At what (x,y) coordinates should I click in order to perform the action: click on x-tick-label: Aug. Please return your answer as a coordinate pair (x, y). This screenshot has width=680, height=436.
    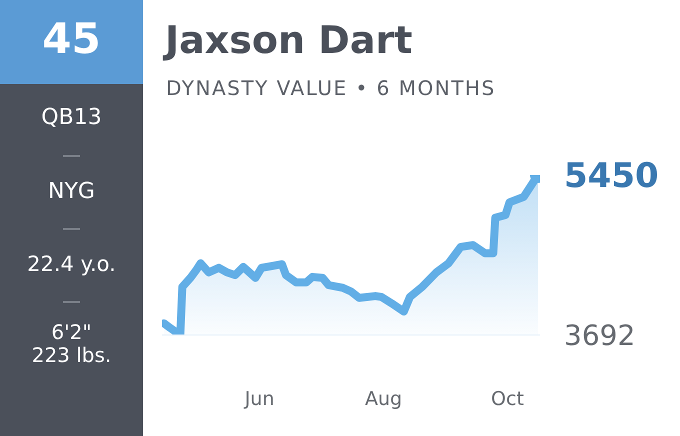
    Looking at the image, I should click on (383, 399).